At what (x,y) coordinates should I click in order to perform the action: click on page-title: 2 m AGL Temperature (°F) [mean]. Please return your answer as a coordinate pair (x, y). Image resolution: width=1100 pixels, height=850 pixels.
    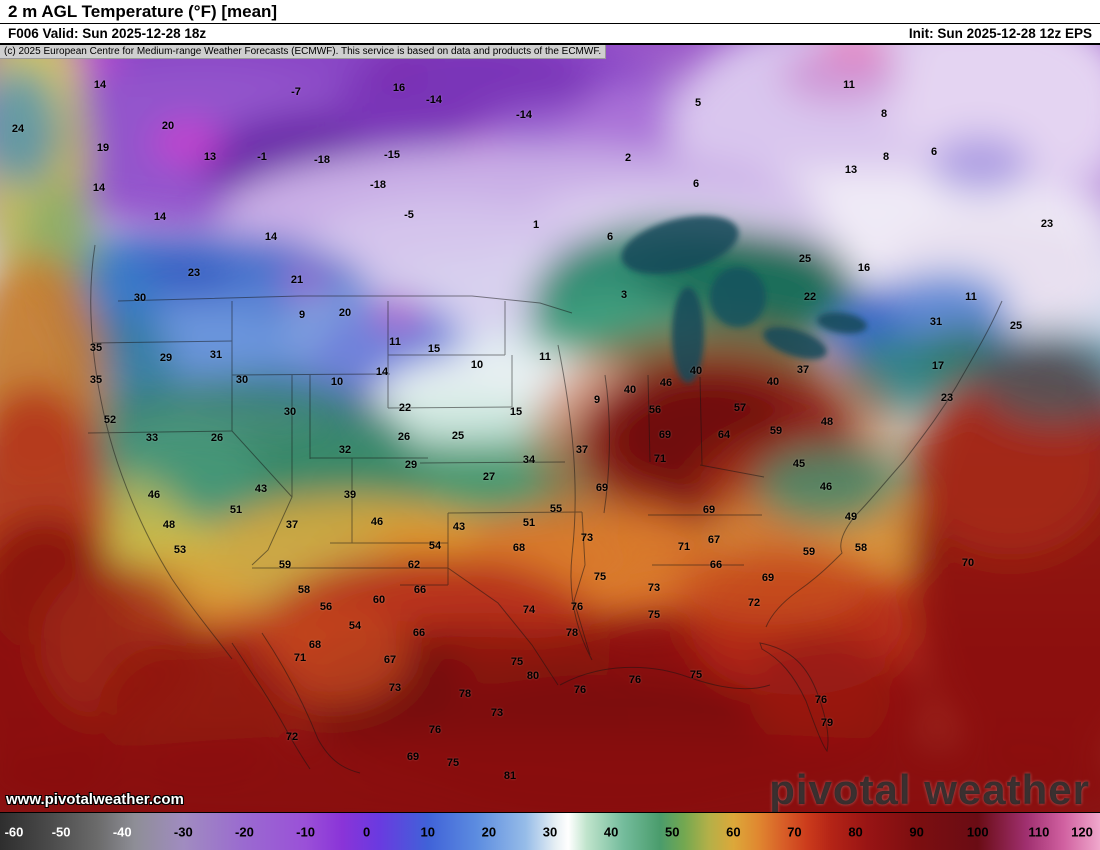
    Looking at the image, I should click on (550, 12).